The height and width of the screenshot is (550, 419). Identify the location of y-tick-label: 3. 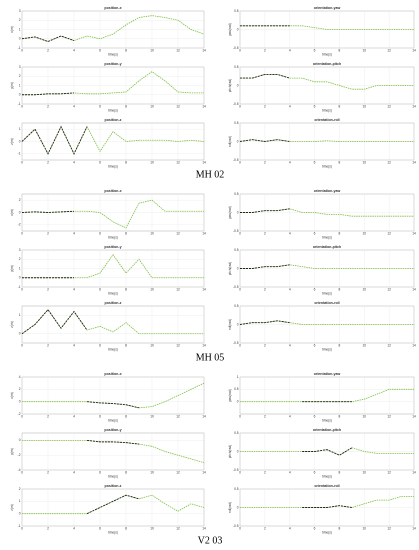
(20, 250).